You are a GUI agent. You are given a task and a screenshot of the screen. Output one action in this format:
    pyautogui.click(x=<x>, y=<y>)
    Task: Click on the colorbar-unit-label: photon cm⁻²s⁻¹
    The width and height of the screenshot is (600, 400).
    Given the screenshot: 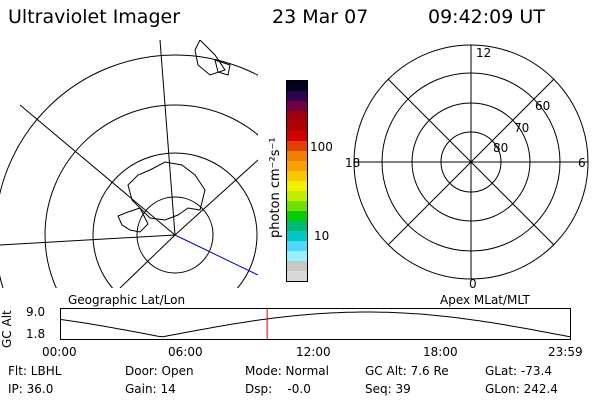 What is the action you would take?
    pyautogui.click(x=275, y=187)
    